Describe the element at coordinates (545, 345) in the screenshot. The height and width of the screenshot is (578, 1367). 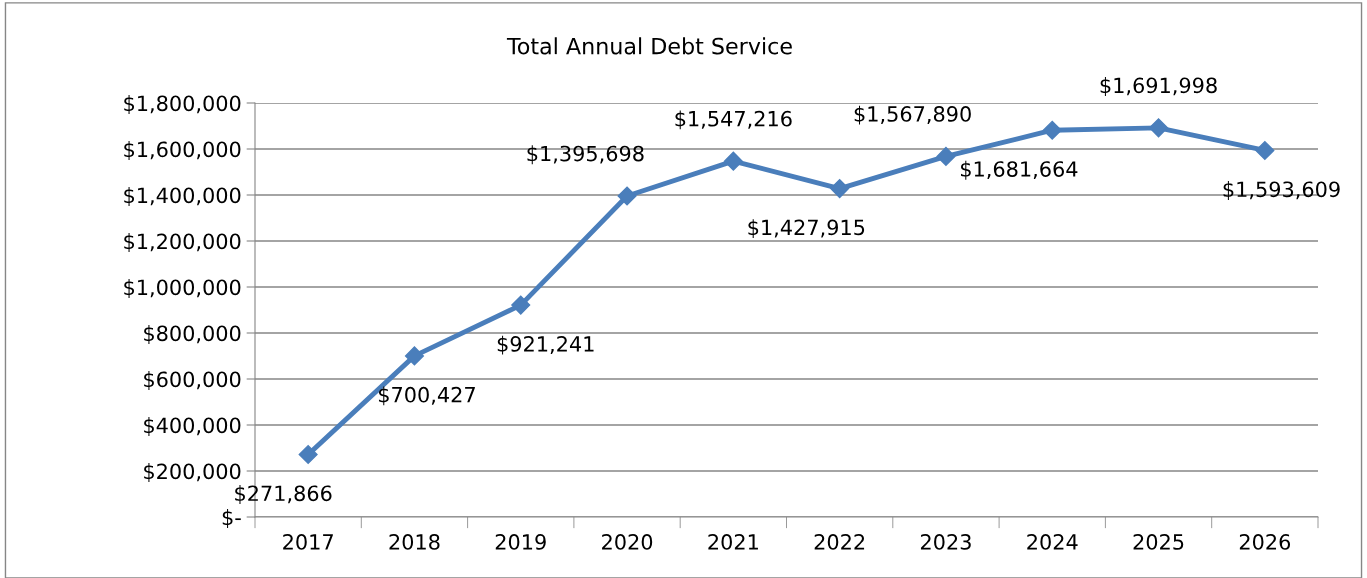
I see `text: $921,241` at that location.